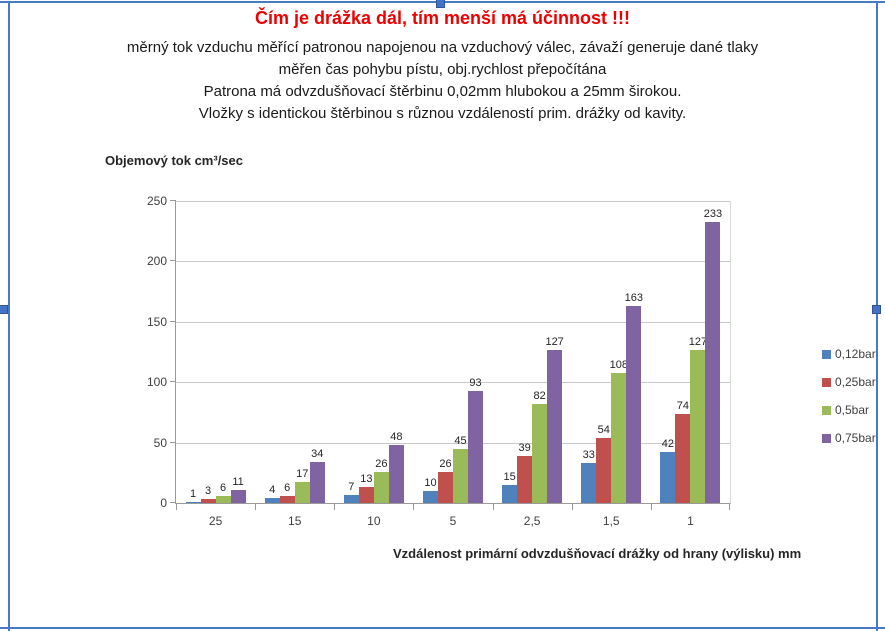 This screenshot has height=631, width=885. Describe the element at coordinates (208, 491) in the screenshot. I see `bar-data-label: 3` at that location.